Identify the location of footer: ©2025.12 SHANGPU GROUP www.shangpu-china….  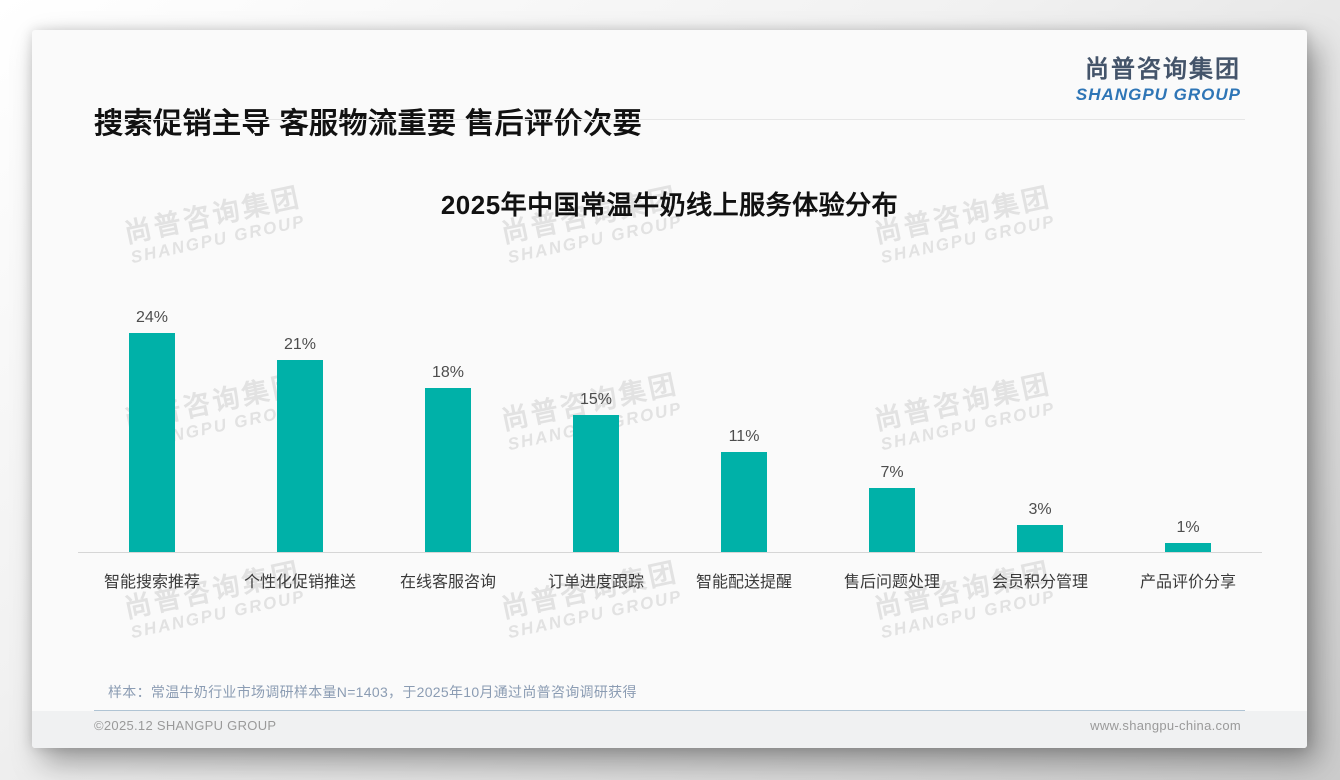
(667, 725).